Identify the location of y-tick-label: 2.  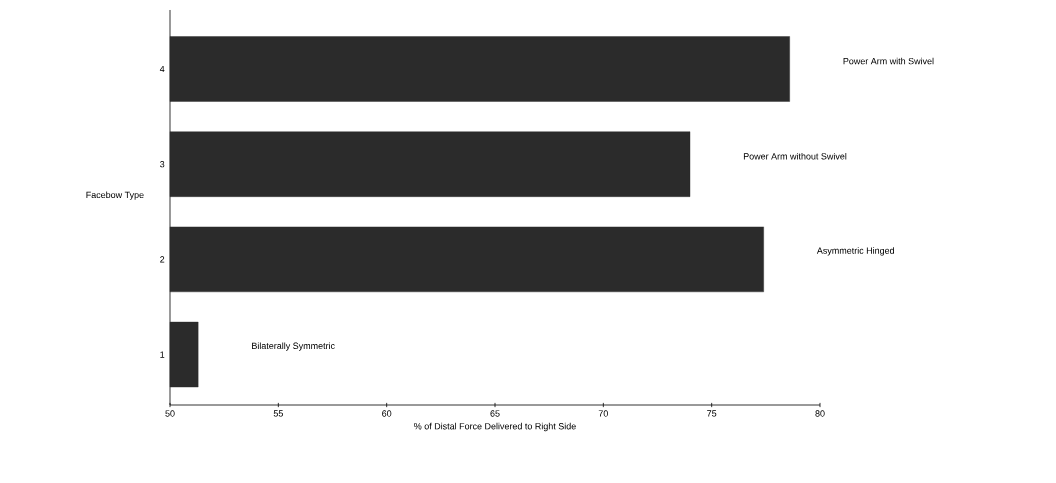
(162, 259).